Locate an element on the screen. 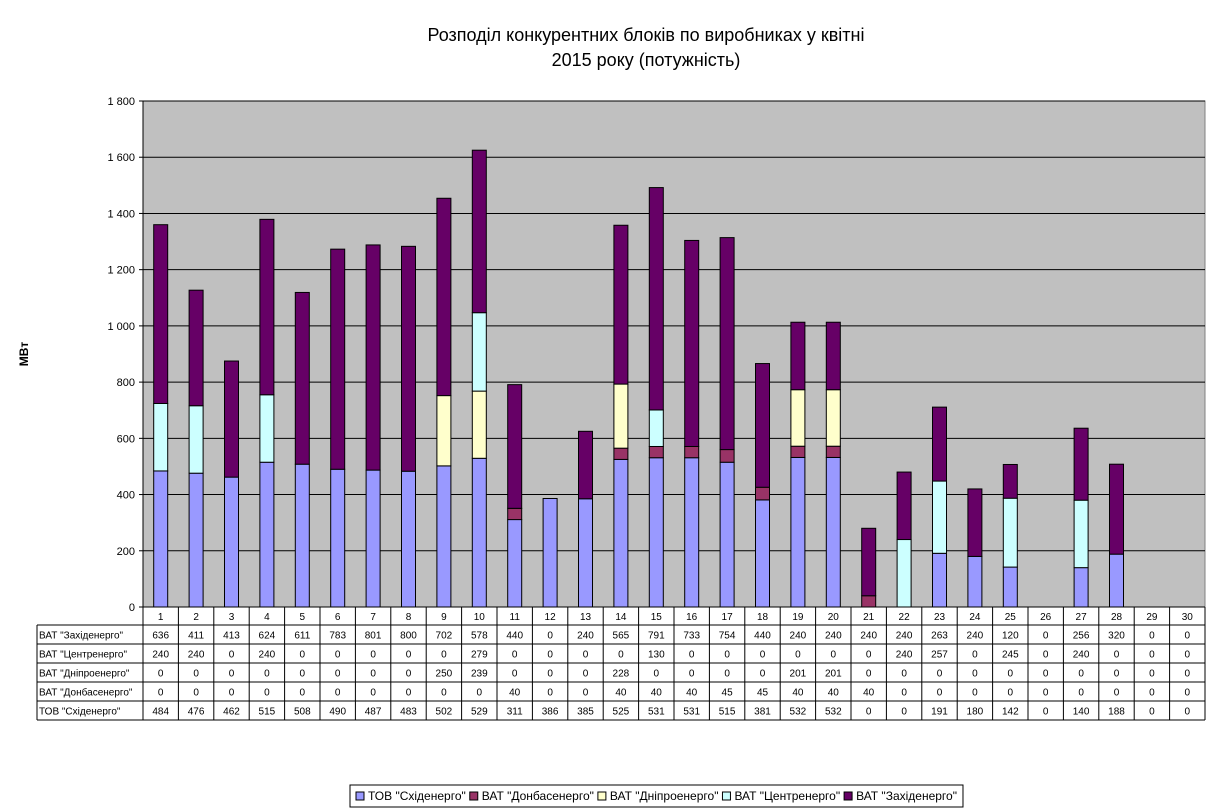 This screenshot has height=811, width=1219. x-tick-label: 30 is located at coordinates (1188, 617).